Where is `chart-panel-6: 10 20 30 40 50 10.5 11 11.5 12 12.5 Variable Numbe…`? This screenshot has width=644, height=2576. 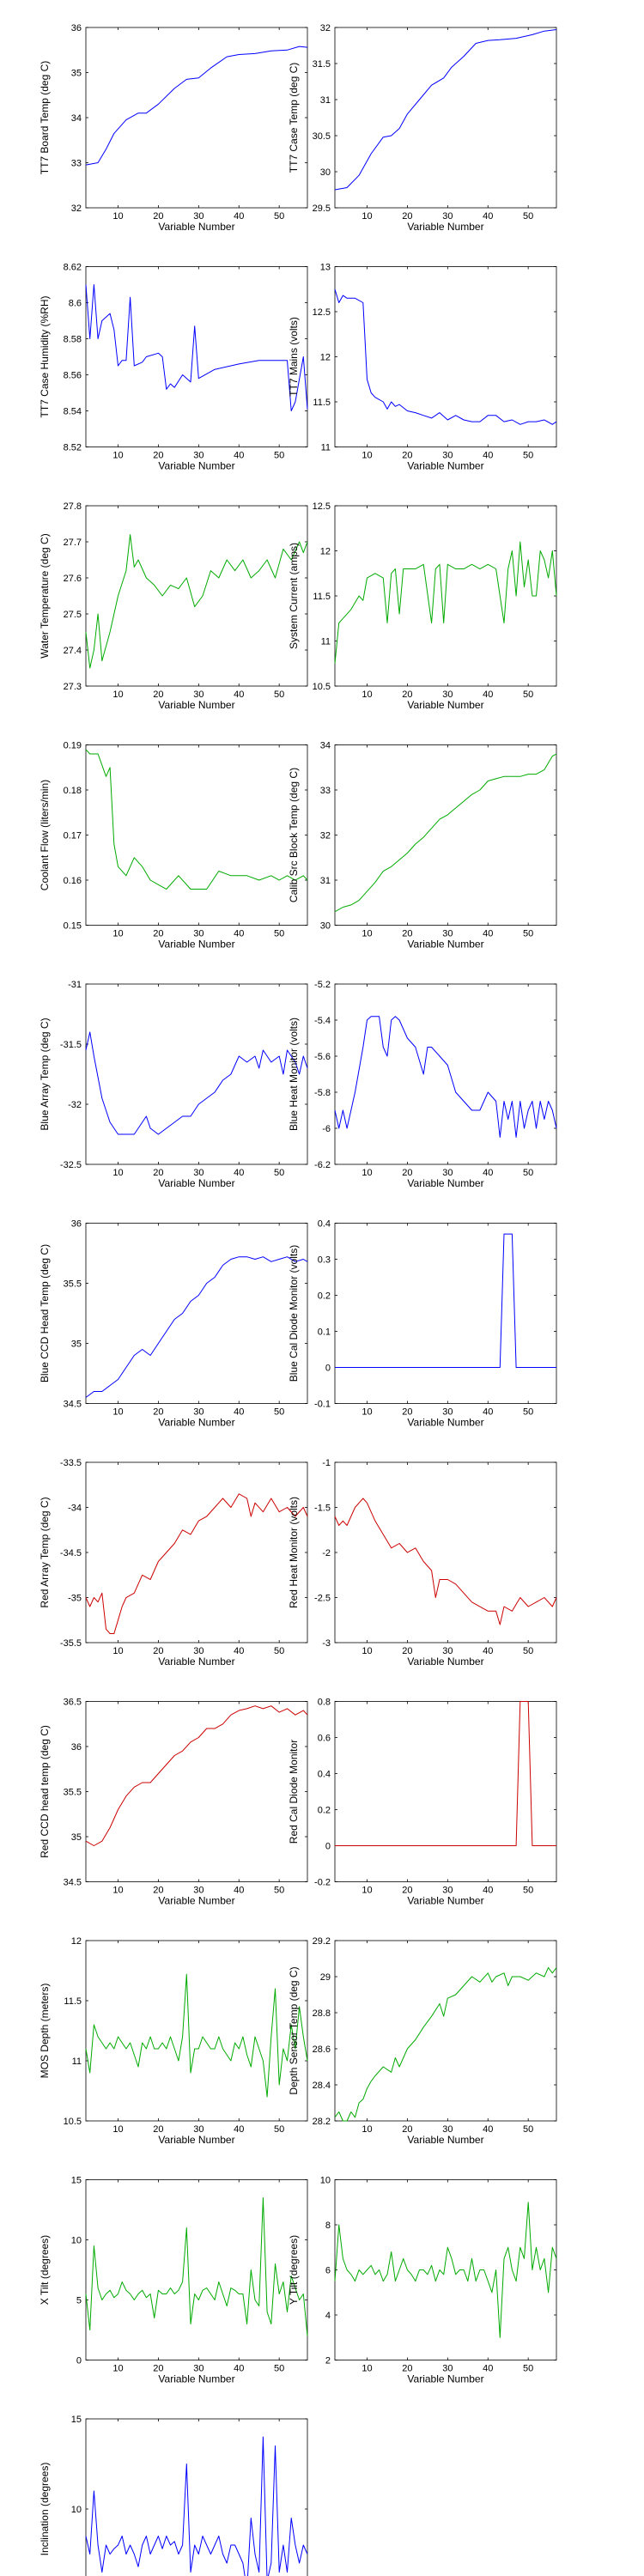
chart-panel-6: 10 20 30 40 50 10.5 11 11.5 12 12.5 Variable Numbe… is located at coordinates (422, 606).